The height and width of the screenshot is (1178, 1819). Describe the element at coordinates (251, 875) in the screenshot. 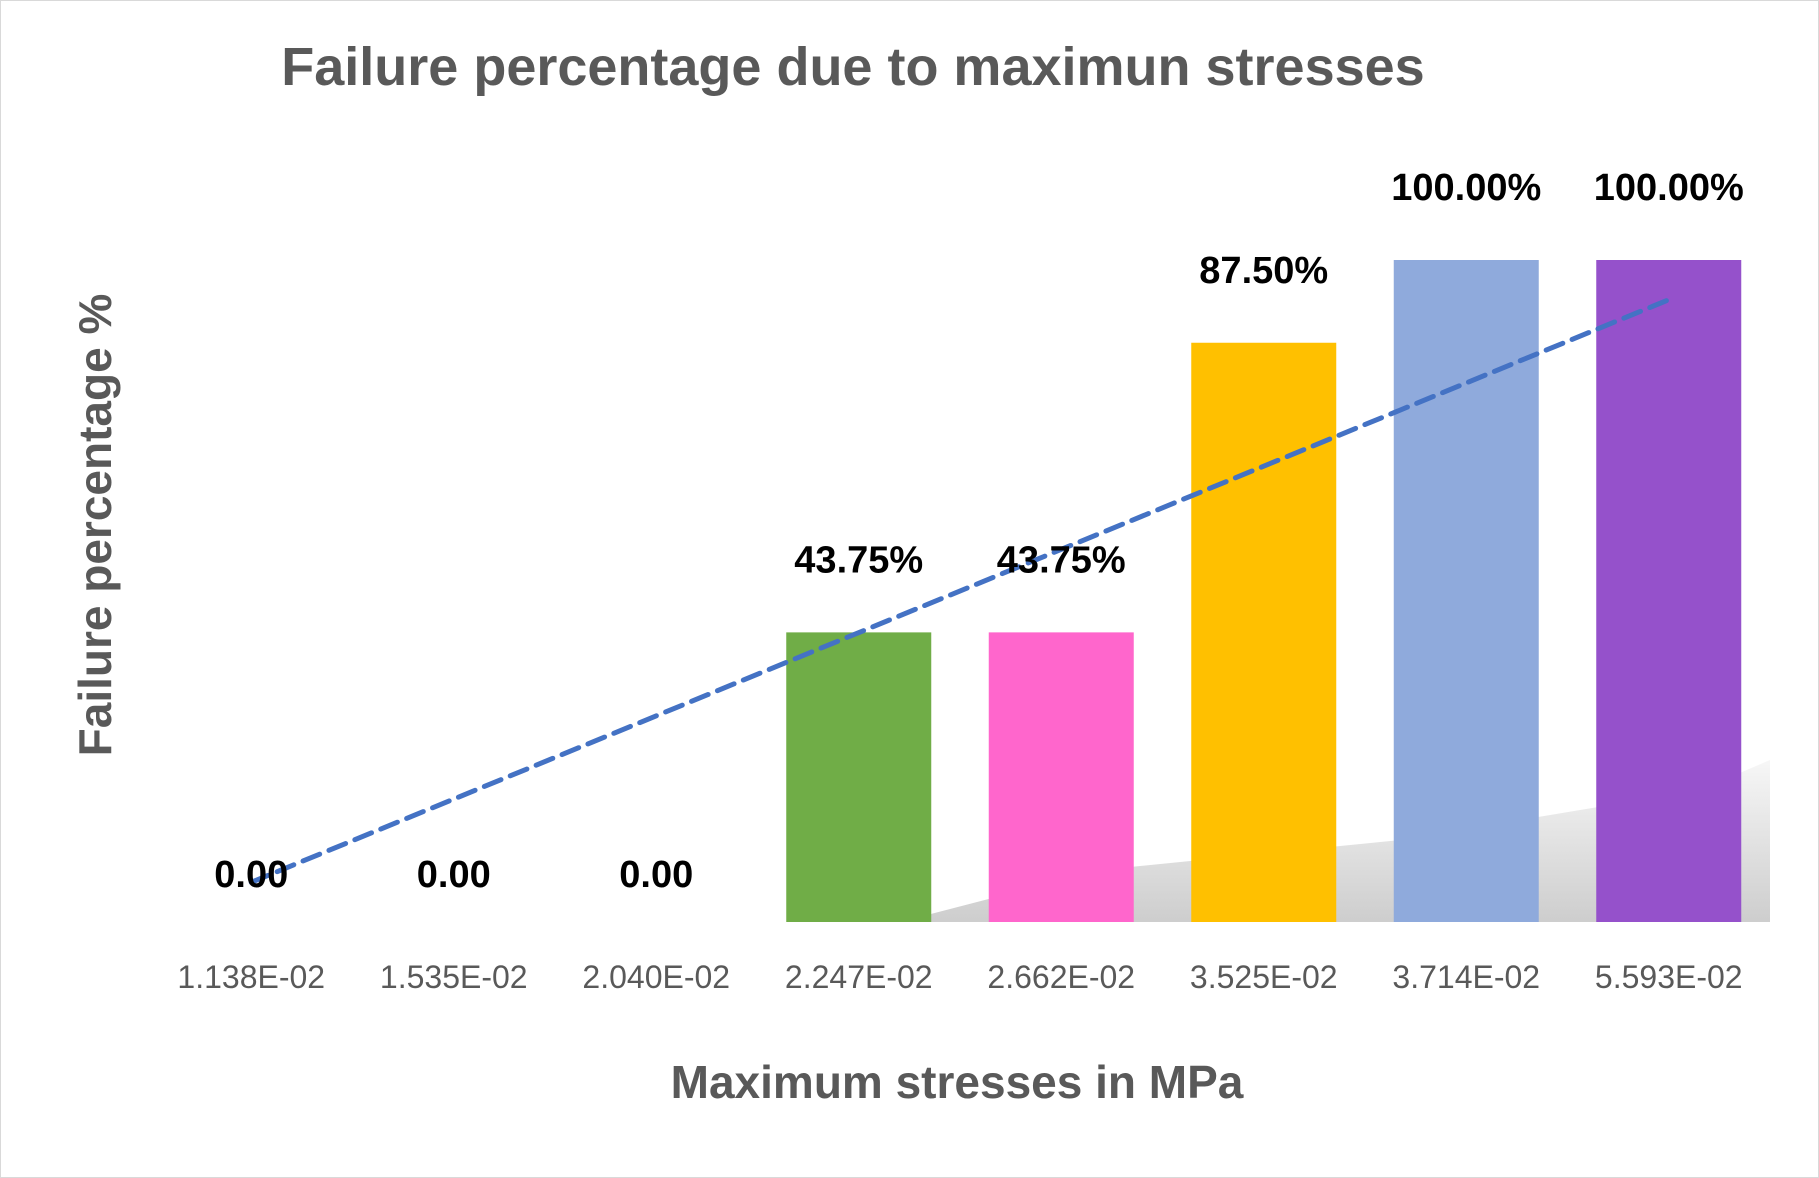

I see `data-label-1: 0.00` at that location.